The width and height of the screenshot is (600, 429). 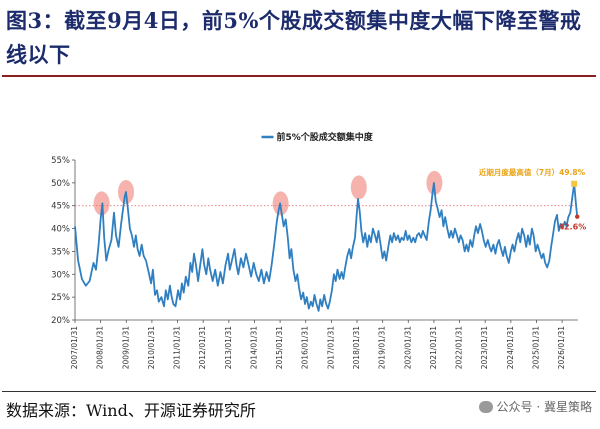 What do you see at coordinates (60, 161) in the screenshot?
I see `y-tick-label: 55%` at bounding box center [60, 161].